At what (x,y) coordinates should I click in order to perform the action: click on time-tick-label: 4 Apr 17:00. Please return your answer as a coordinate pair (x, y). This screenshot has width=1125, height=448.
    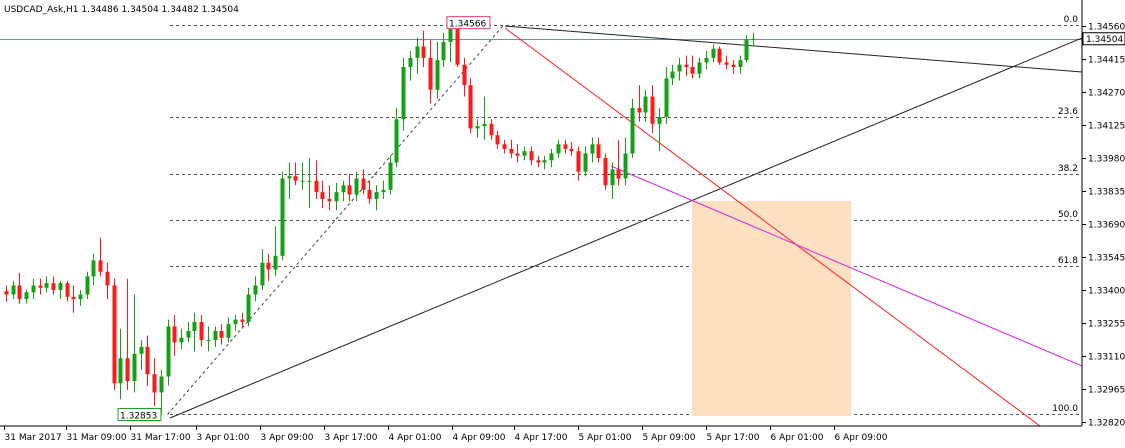
    Looking at the image, I should click on (541, 438).